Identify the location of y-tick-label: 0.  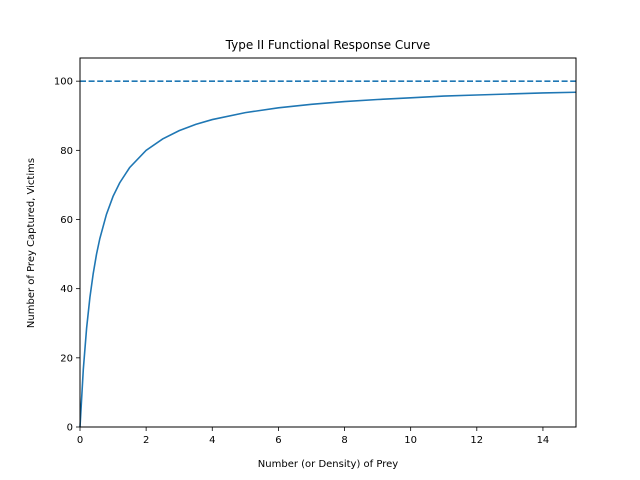
(70, 428).